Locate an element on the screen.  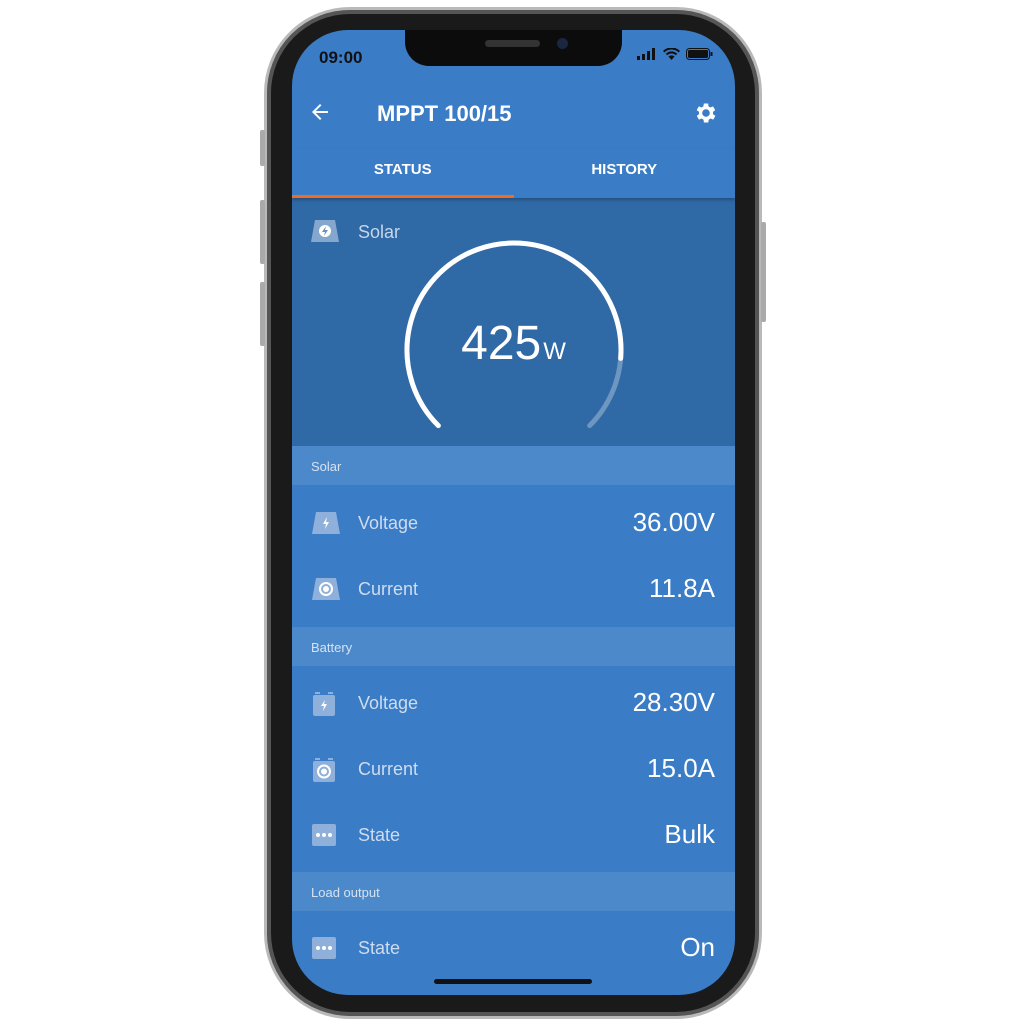
wifi-icon is located at coordinates (671, 54).